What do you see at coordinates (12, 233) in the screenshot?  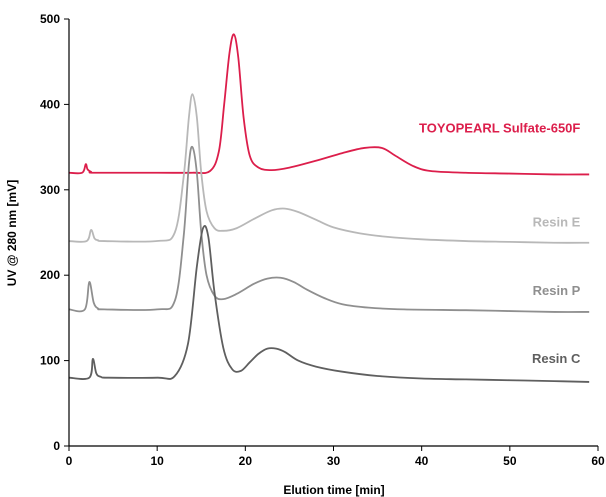 I see `y-axis-title: UV @ 280 nm [mV]` at bounding box center [12, 233].